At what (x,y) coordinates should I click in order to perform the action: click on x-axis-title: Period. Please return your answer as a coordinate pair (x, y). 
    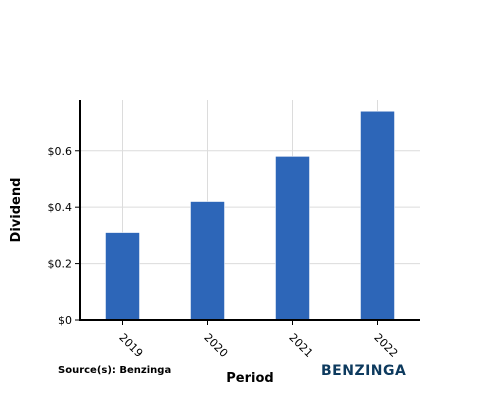
    Looking at the image, I should click on (249, 378).